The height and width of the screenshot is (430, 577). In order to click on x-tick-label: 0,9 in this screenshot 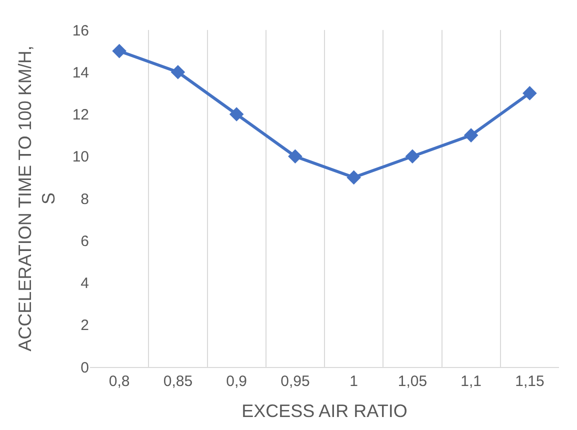, I will do `click(236, 381)`.